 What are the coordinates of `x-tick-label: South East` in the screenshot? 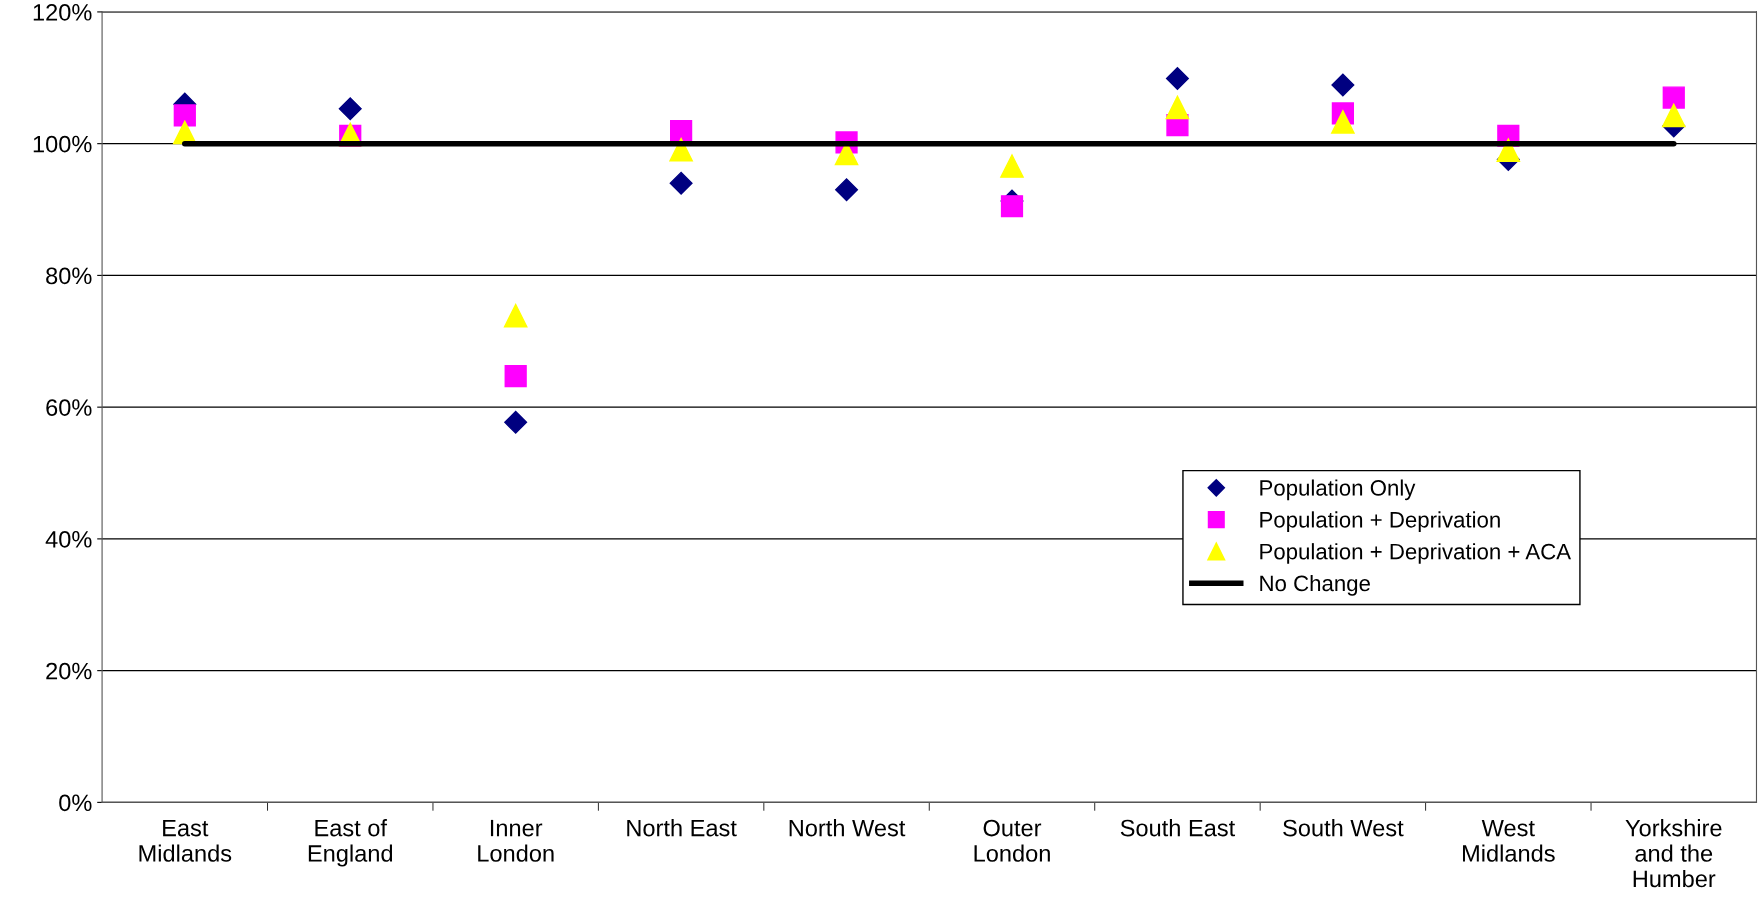 It's located at (1178, 828).